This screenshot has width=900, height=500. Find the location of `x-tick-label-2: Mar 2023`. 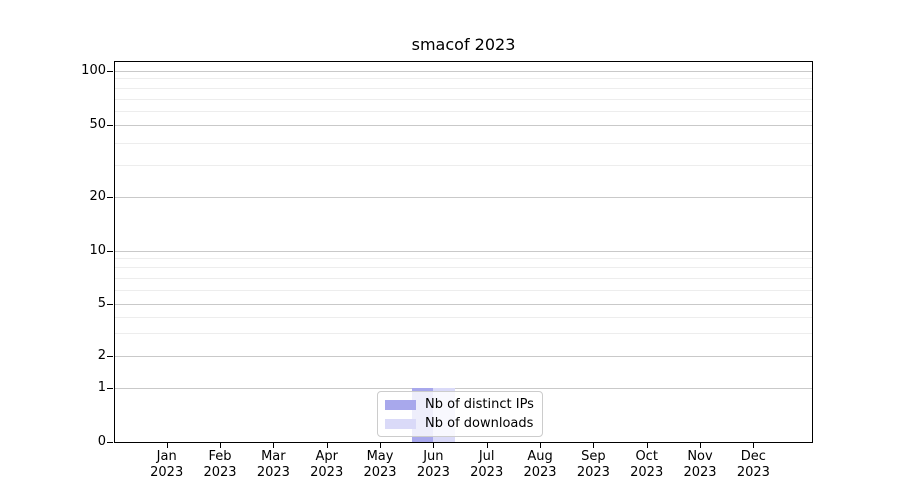

x-tick-label-2: Mar 2023 is located at coordinates (273, 465).